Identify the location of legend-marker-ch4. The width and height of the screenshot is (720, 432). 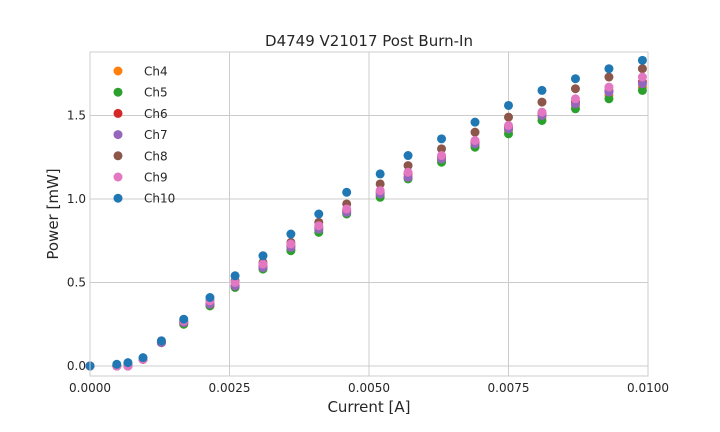
(118, 71).